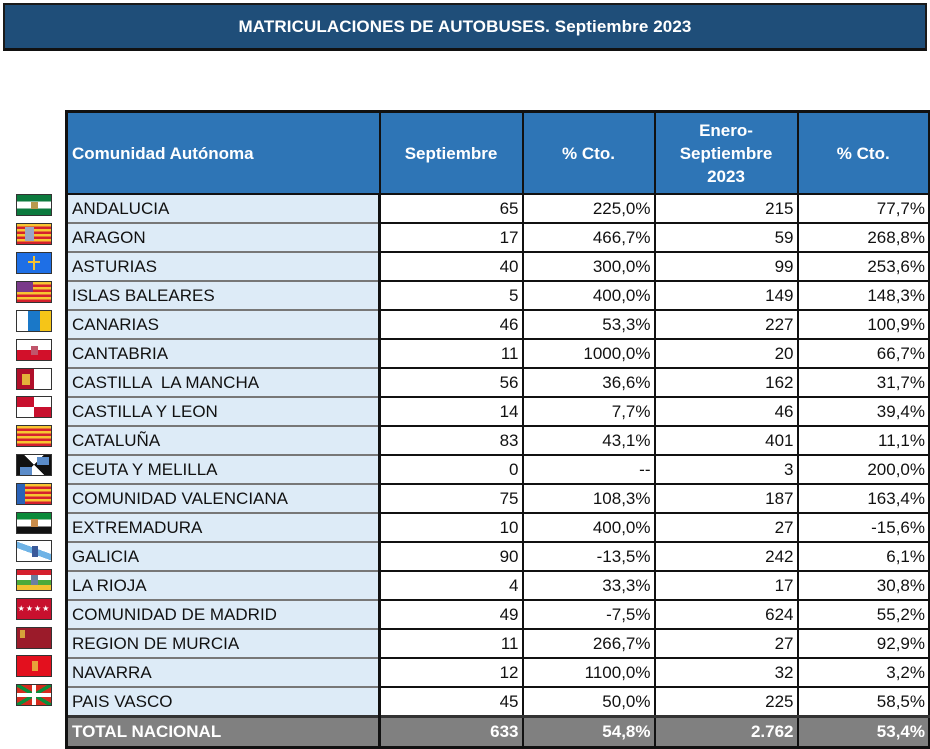  Describe the element at coordinates (497, 266) in the screenshot. I see `table-row: ASTURIAS 40 300,0% 99 253,6%` at that location.